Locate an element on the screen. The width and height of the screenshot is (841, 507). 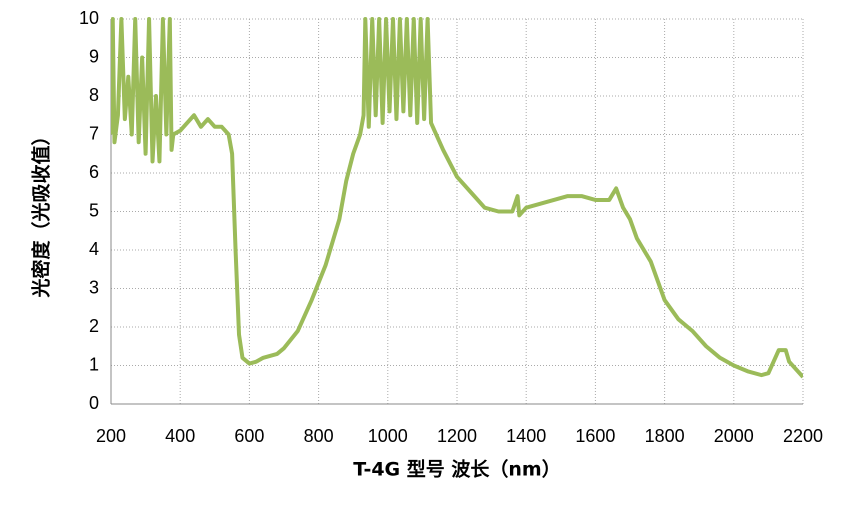
x-tick-label: 1600 is located at coordinates (595, 436).